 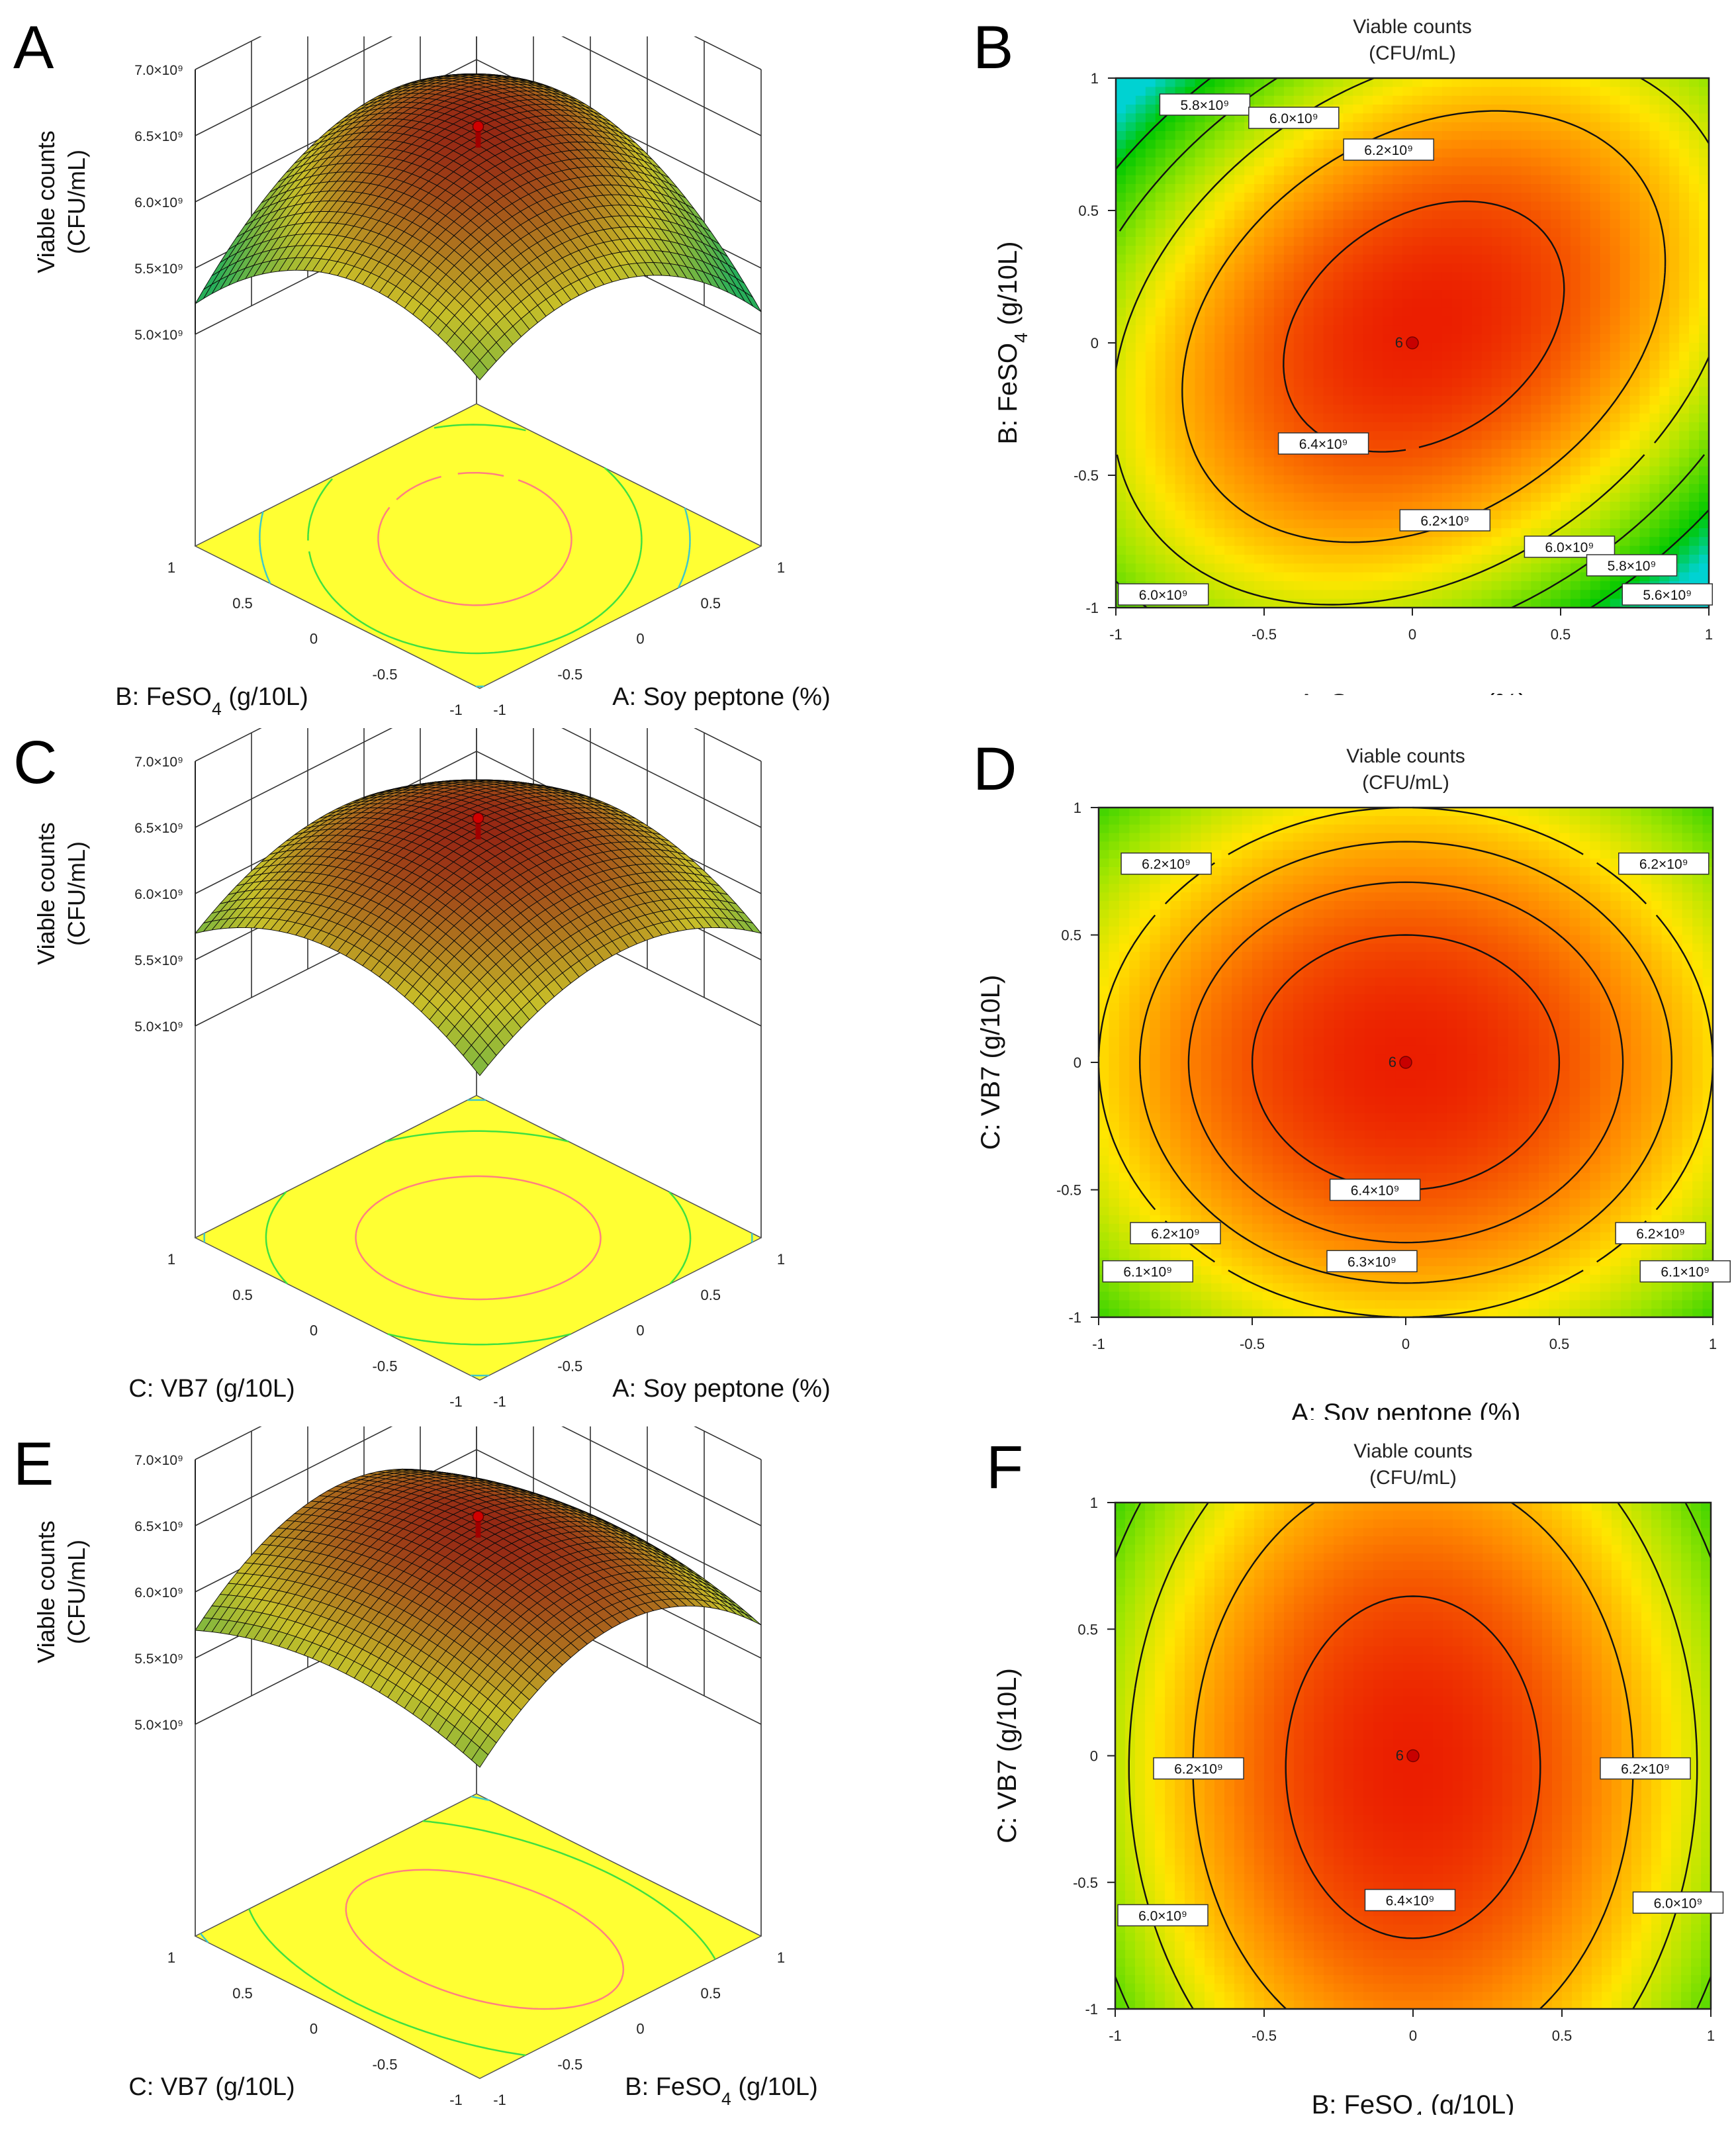 What do you see at coordinates (158, 828) in the screenshot?
I see `z-tick-label-C-1: 6.5×10⁹` at bounding box center [158, 828].